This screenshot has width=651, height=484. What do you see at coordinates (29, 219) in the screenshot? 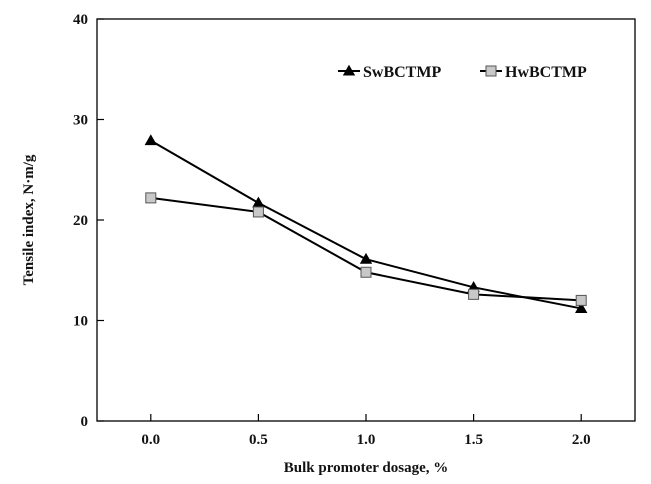
I see `y-axis-title: Tensile index, N·m/g` at bounding box center [29, 219].